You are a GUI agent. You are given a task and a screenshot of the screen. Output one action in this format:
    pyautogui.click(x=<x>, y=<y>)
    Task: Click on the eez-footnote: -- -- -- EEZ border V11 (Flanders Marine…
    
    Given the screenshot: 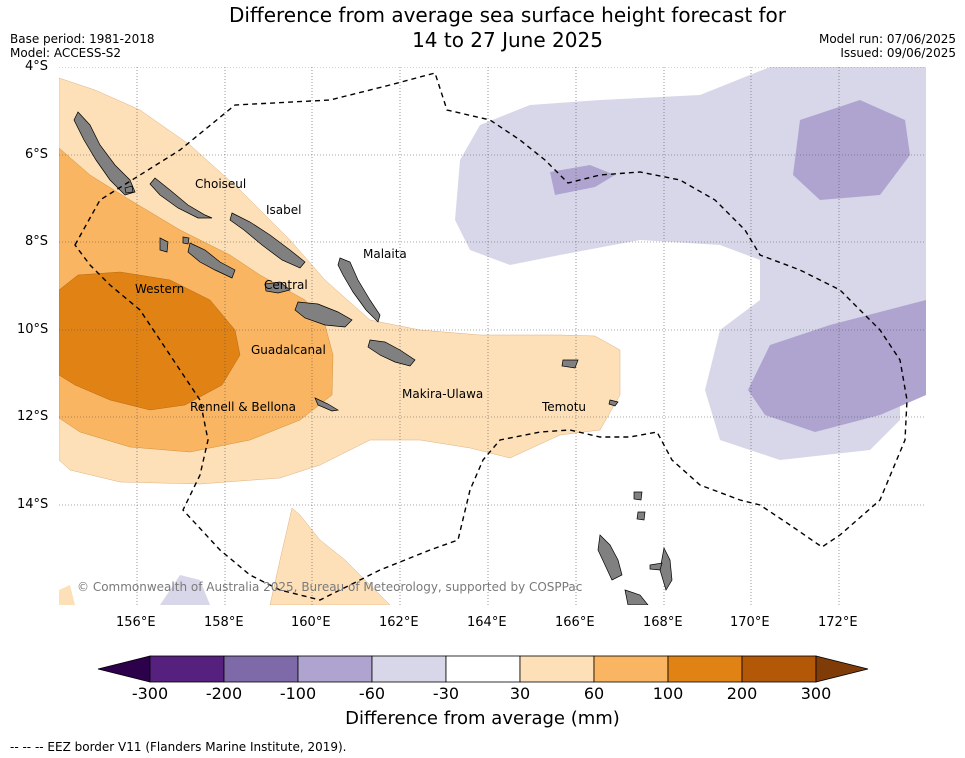 What is the action you would take?
    pyautogui.click(x=178, y=747)
    